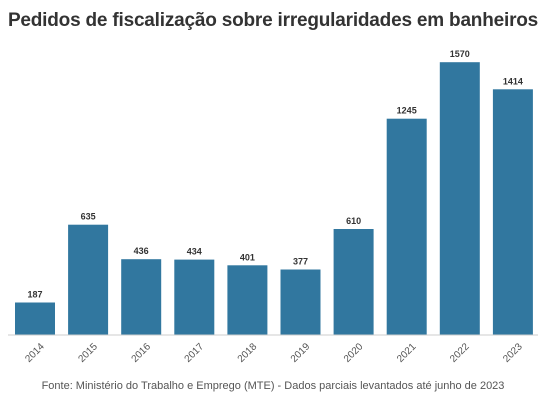 The width and height of the screenshot is (546, 402). I want to click on value-label-2015: 635, so click(88, 217).